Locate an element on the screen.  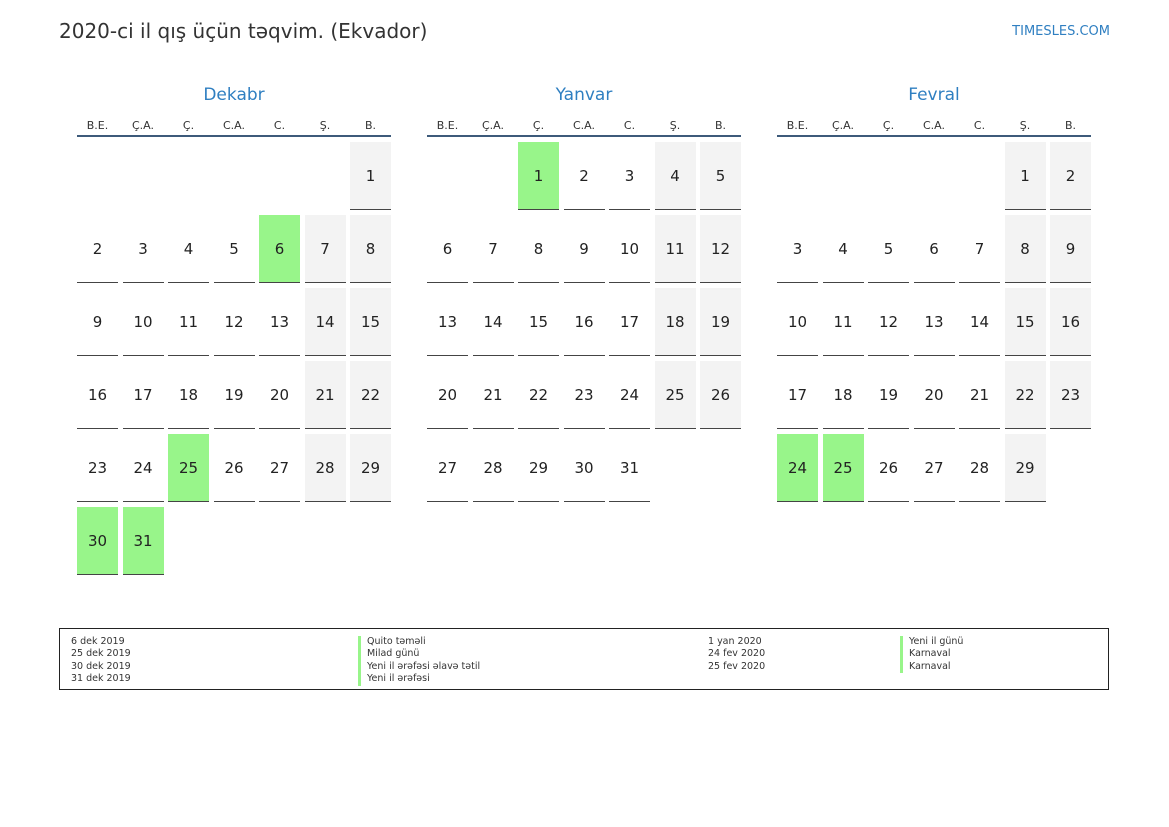
legend-date: 24 fev 2020 is located at coordinates (737, 654).